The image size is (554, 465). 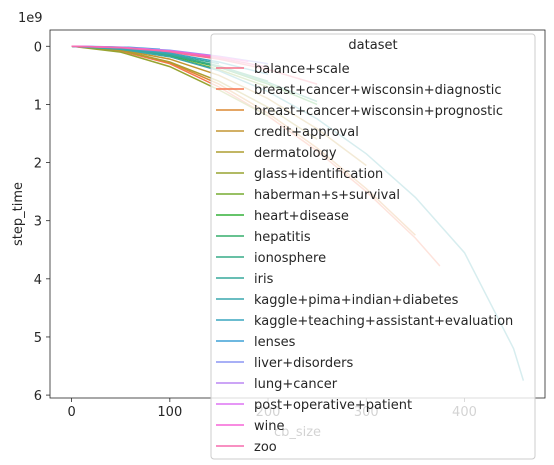 I want to click on y-tick-label-1: 1, so click(x=38, y=105).